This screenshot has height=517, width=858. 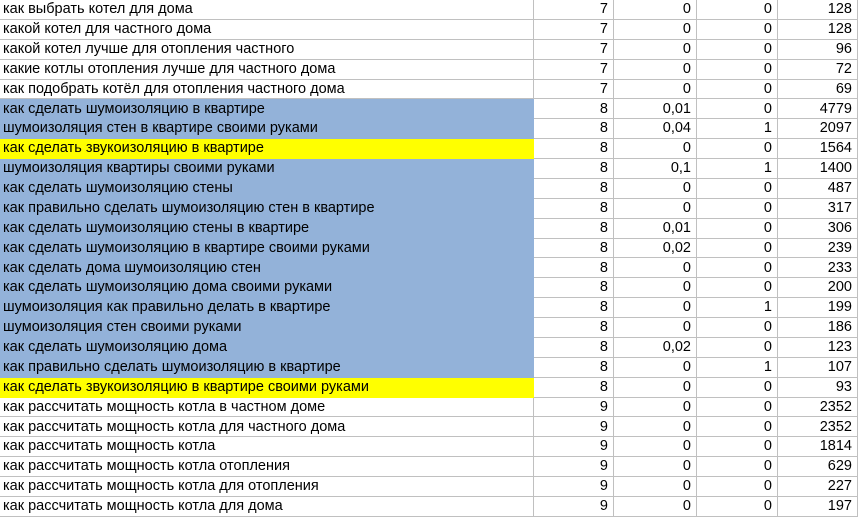 I want to click on count-cell: 72, so click(x=818, y=69).